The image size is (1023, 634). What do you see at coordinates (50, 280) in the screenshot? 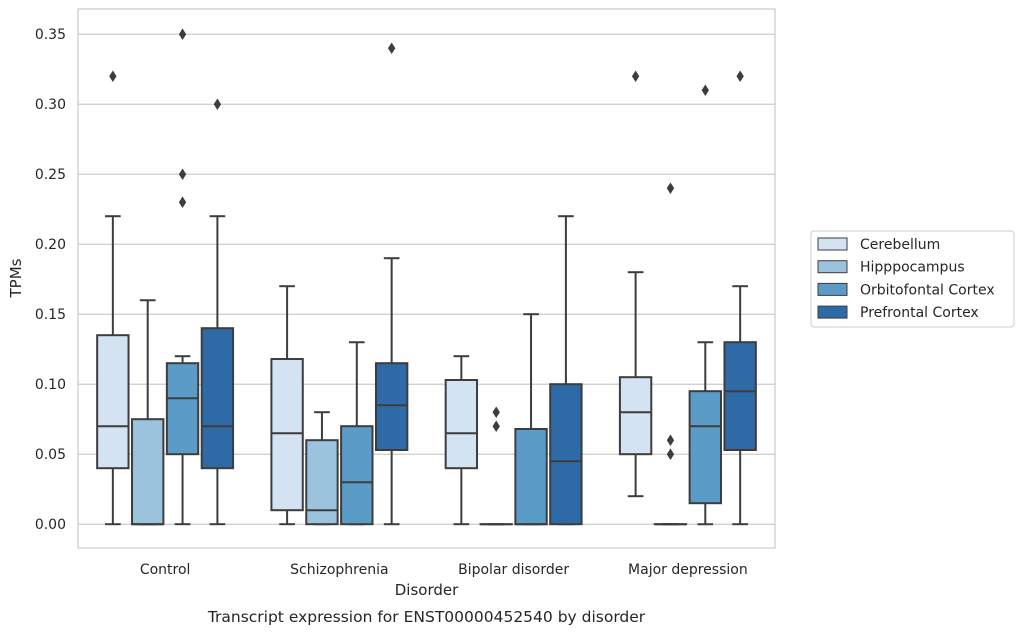
I see `y-tick-labels: 0.00 0.05 0.10 0.15 0.20 0.25 0.30 0.35` at bounding box center [50, 280].